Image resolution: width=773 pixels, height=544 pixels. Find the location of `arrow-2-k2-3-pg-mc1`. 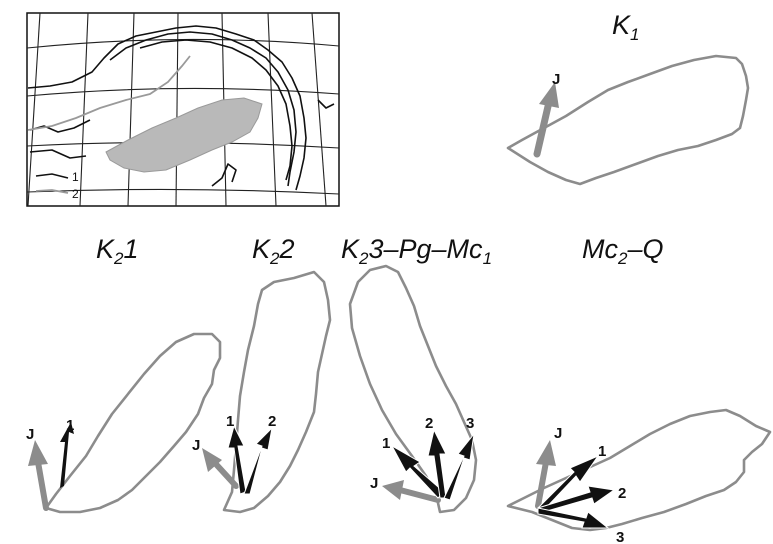

arrow-2-k2-3-pg-mc1 is located at coordinates (437, 463).